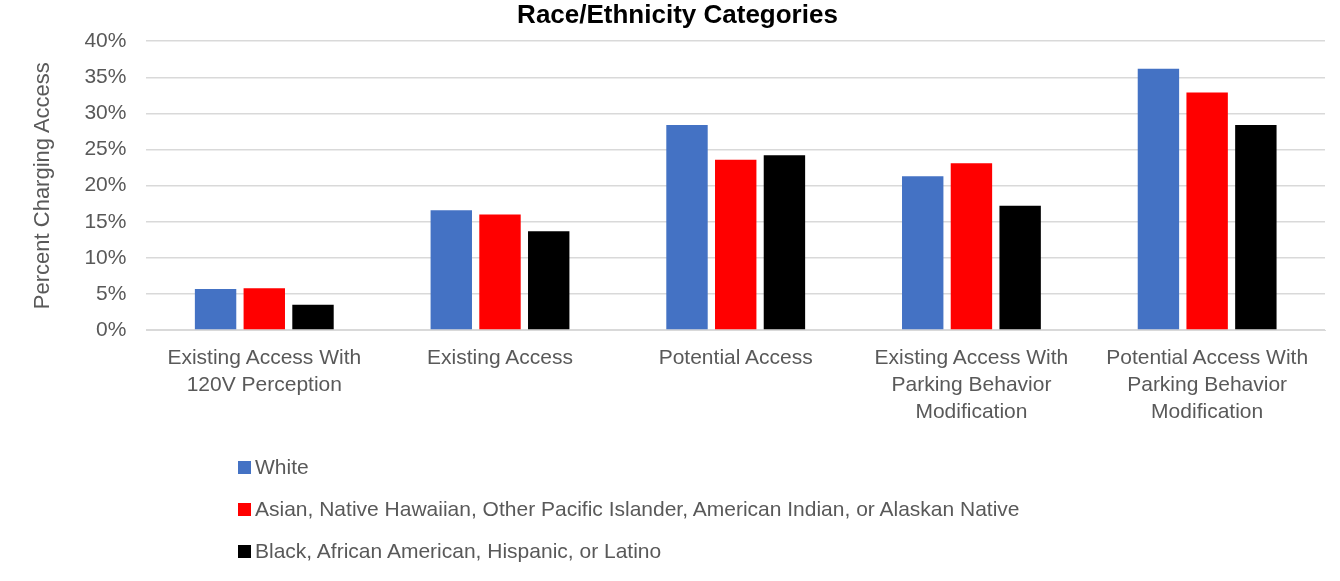 This screenshot has width=1340, height=581. Describe the element at coordinates (735, 356) in the screenshot. I see `x-tick-label: Potential Access` at that location.